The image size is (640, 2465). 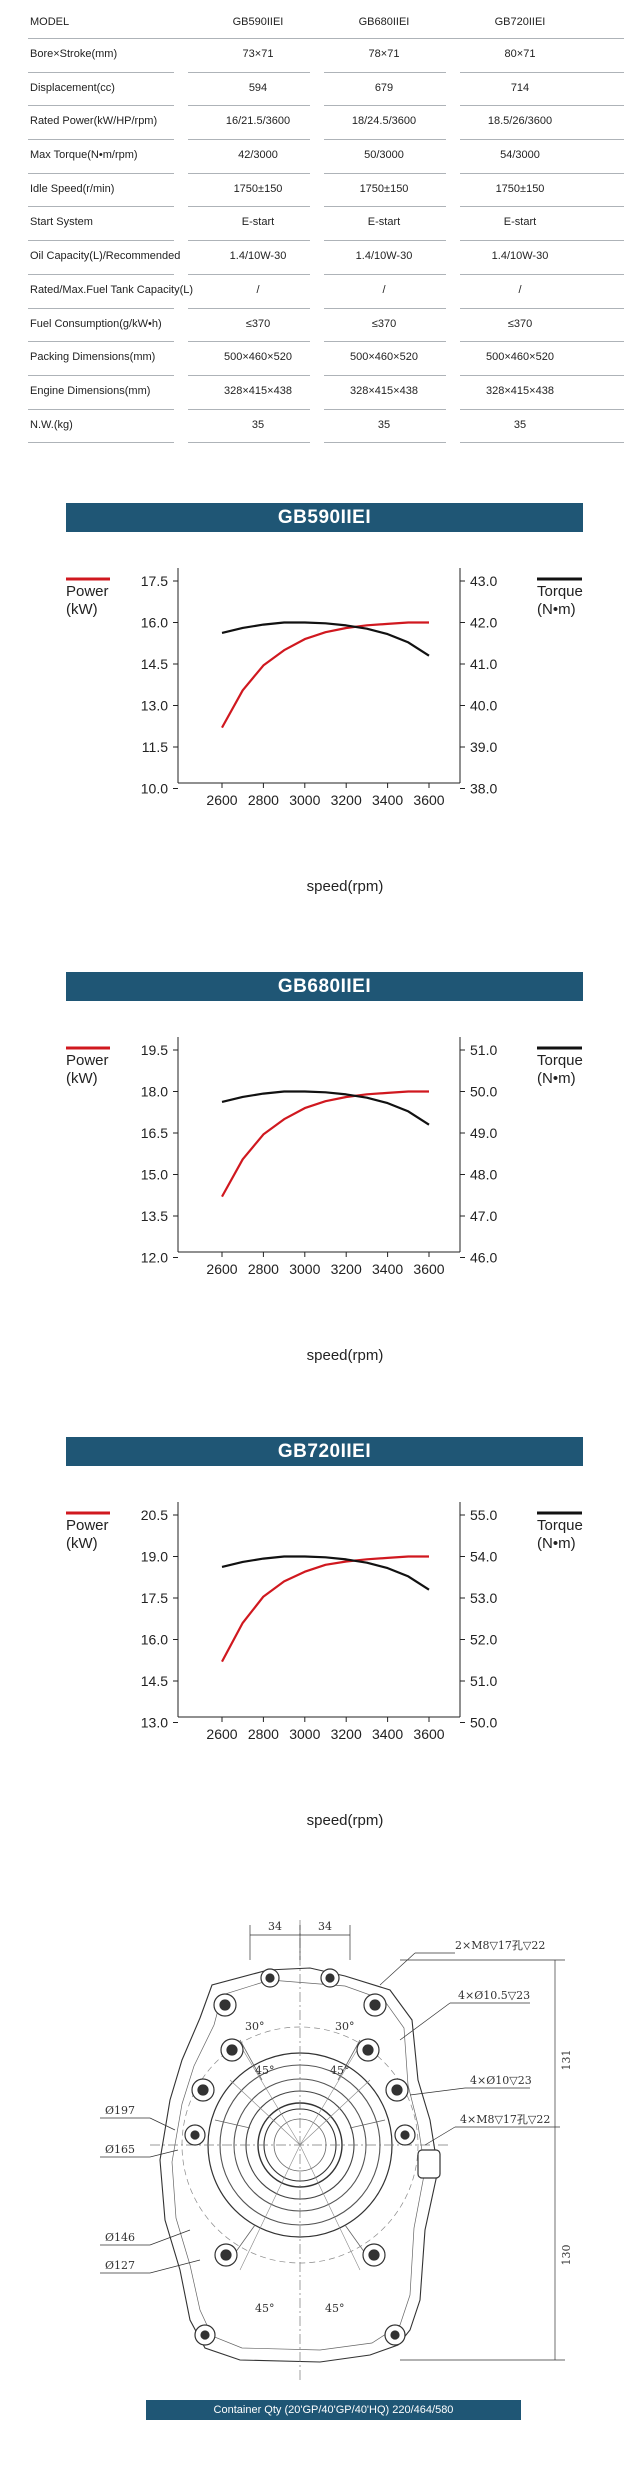 I want to click on spec-row: Displacement(cc) 594 679 714, so click(x=326, y=90).